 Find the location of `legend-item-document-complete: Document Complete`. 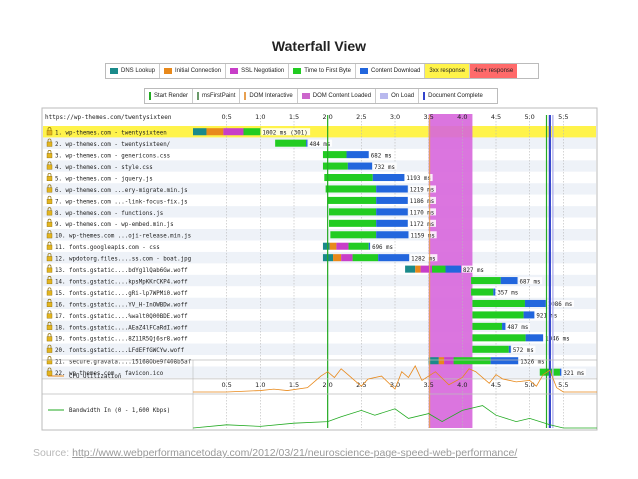

legend-item-document-complete: Document Complete is located at coordinates (453, 96).